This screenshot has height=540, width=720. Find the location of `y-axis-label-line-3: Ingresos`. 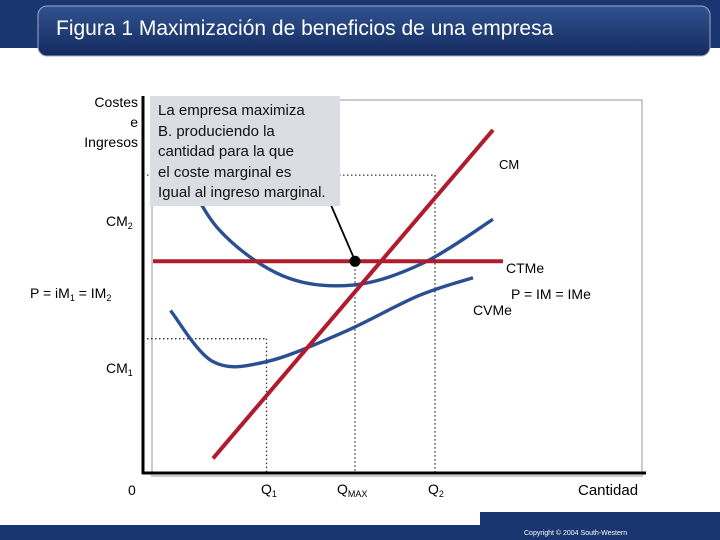

y-axis-label-line-3: Ingresos is located at coordinates (111, 142).